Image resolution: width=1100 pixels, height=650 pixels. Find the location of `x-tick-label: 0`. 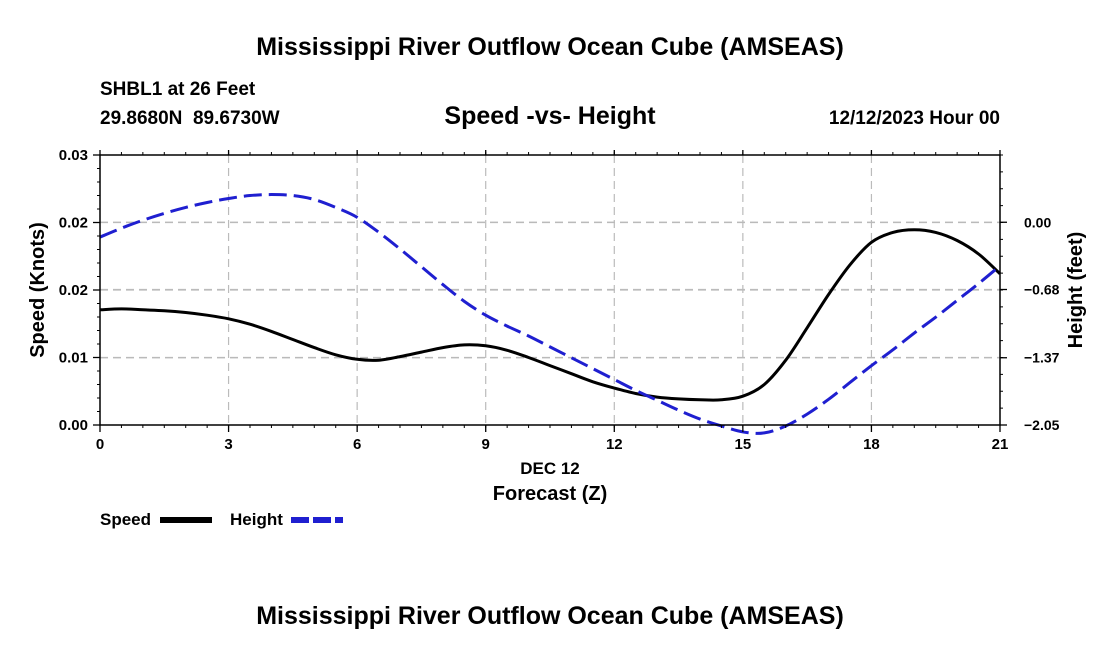

x-tick-label: 0 is located at coordinates (100, 444).